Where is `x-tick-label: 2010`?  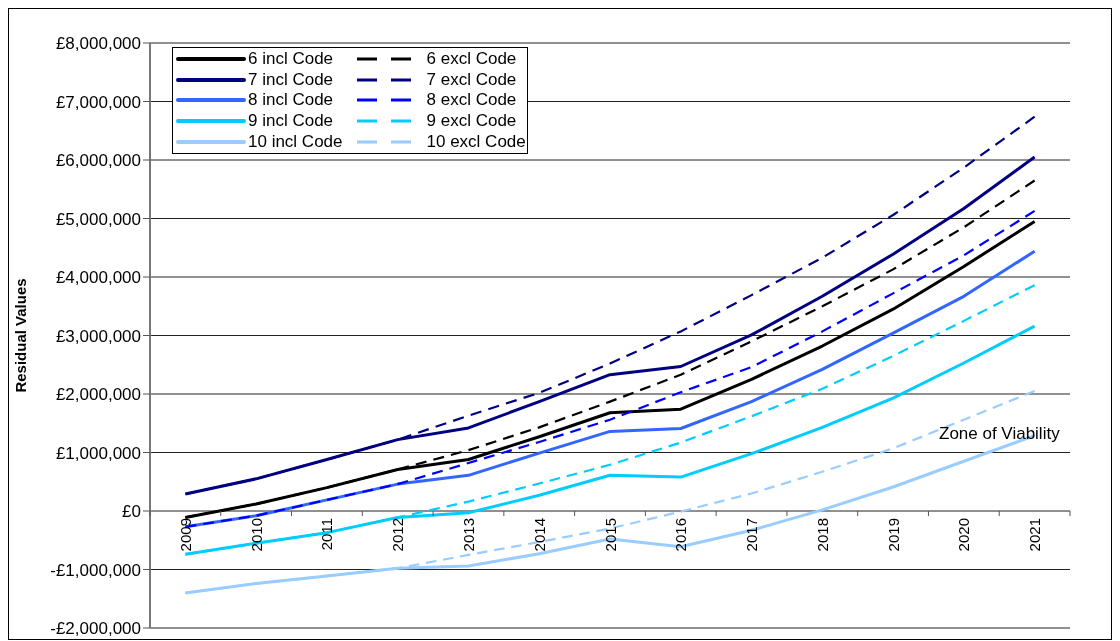 x-tick-label: 2010 is located at coordinates (256, 535).